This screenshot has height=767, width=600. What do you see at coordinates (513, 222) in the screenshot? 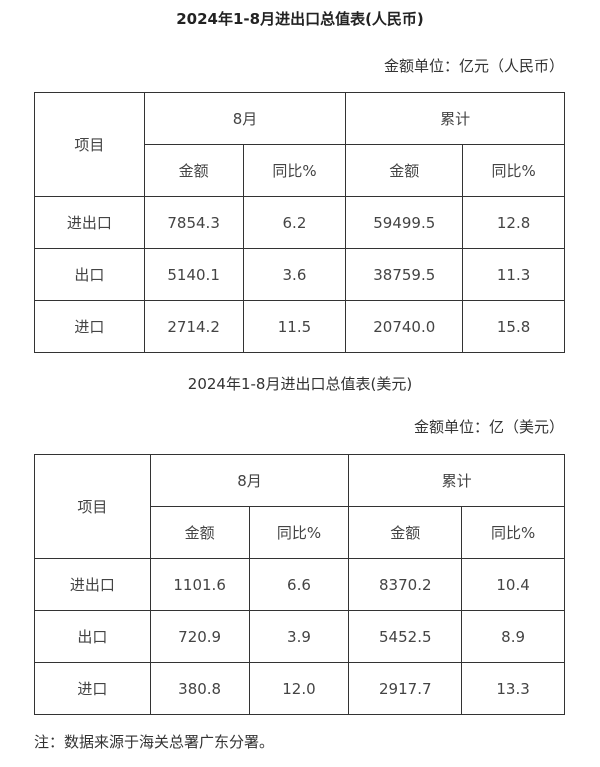
I see `cum-yoy: 12.8` at bounding box center [513, 222].